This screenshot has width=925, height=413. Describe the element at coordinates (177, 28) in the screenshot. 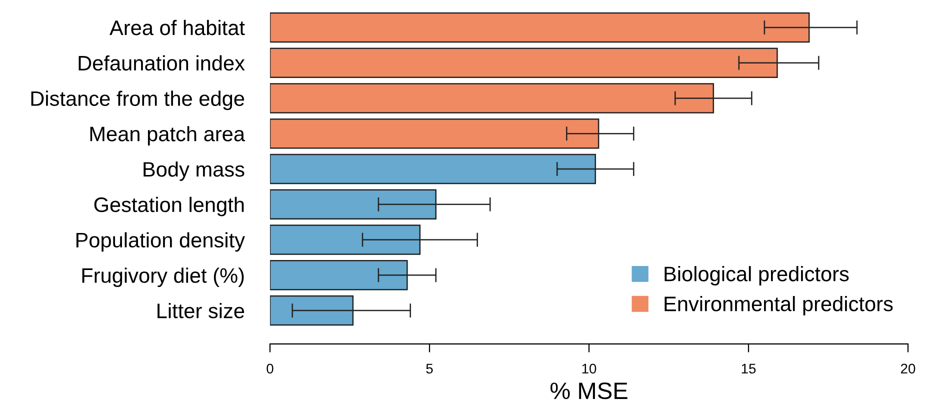

I see `y-tick-label: Area of habitat` at that location.